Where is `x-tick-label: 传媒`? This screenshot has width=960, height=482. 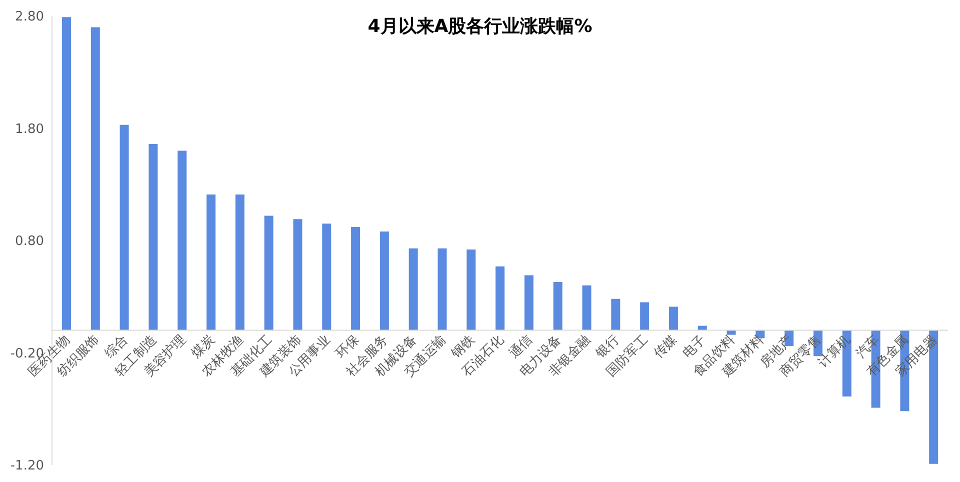 x-tick-label: 传媒 is located at coordinates (665, 347).